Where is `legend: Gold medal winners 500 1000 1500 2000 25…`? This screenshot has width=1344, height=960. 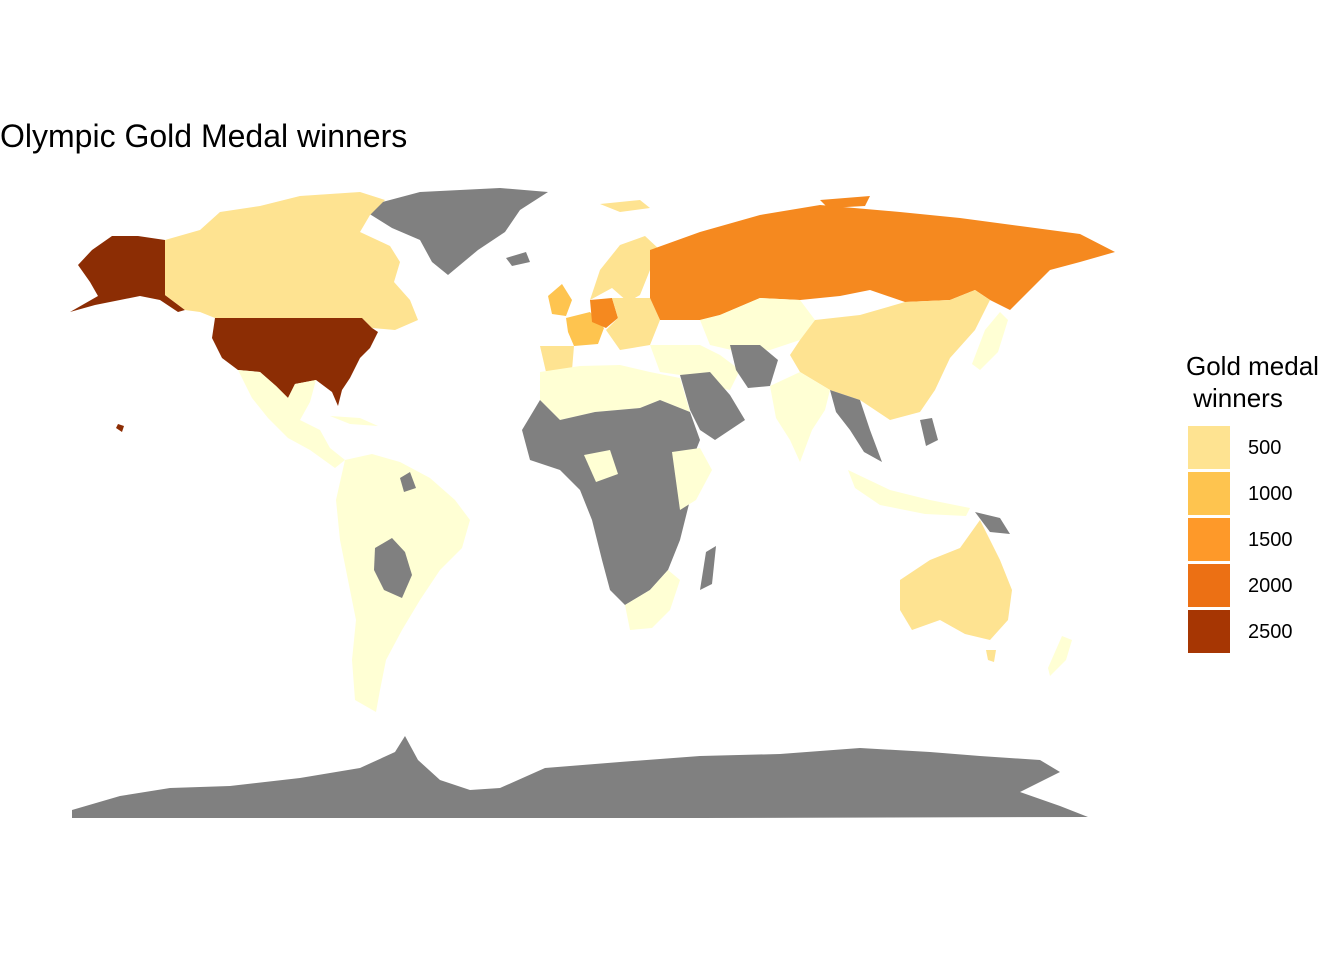
legend: Gold medal winners 500 1000 1500 2000 25… is located at coordinates (1261, 503).